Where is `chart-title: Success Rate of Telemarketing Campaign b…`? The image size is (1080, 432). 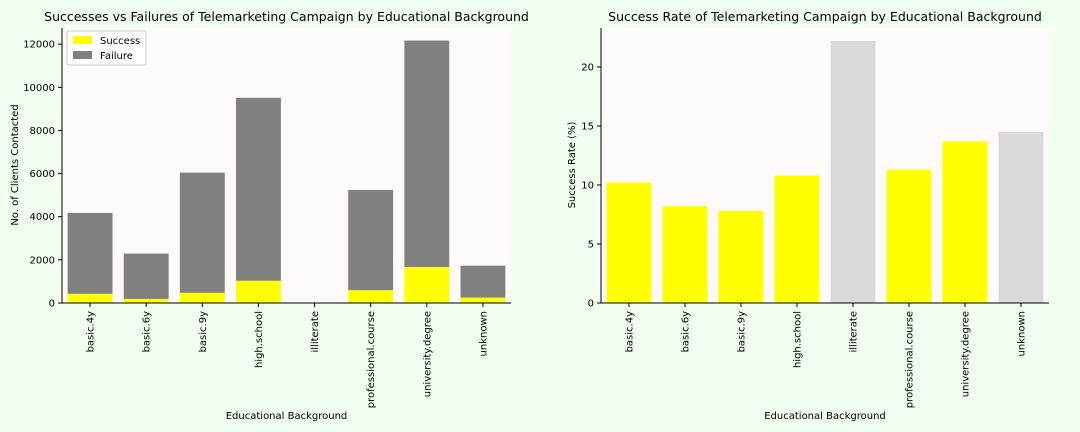 chart-title: Success Rate of Telemarketing Campaign b… is located at coordinates (825, 16).